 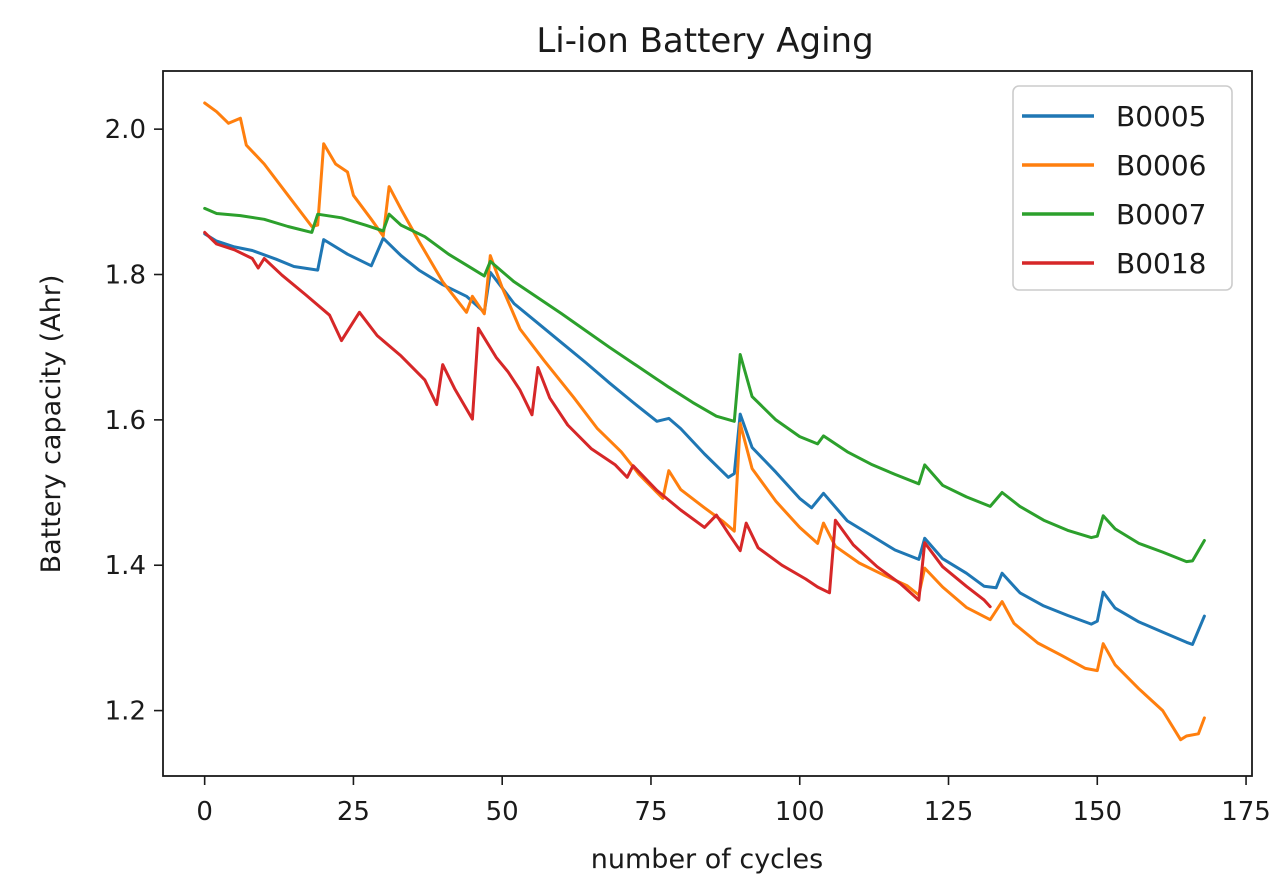 I want to click on x-tick-label: 25, so click(x=353, y=812).